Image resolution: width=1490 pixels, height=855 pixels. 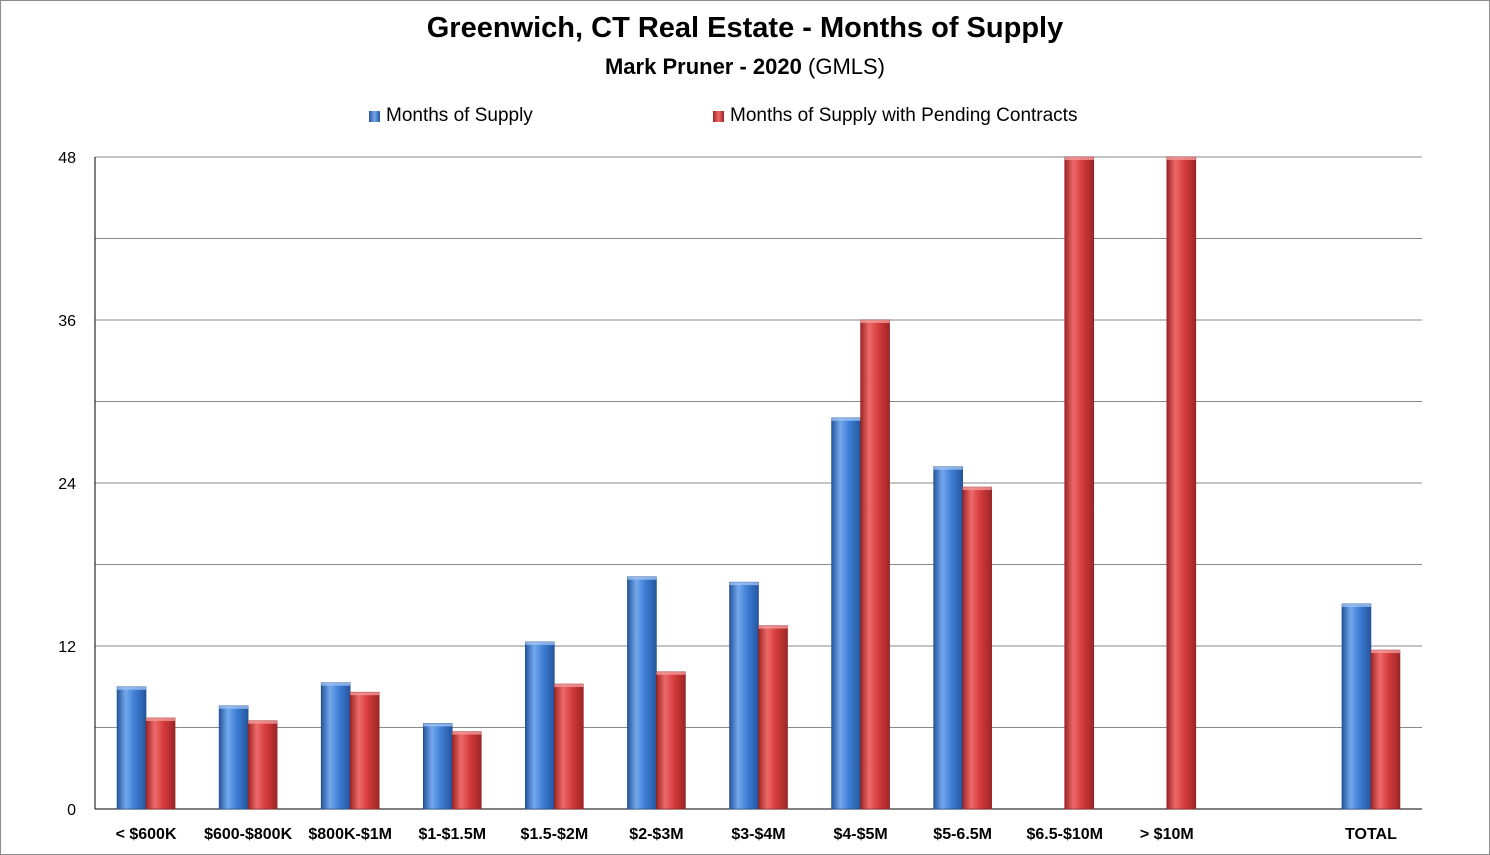 What do you see at coordinates (904, 115) in the screenshot?
I see `legend-label-pending: Months of Supply with Pending Contracts` at bounding box center [904, 115].